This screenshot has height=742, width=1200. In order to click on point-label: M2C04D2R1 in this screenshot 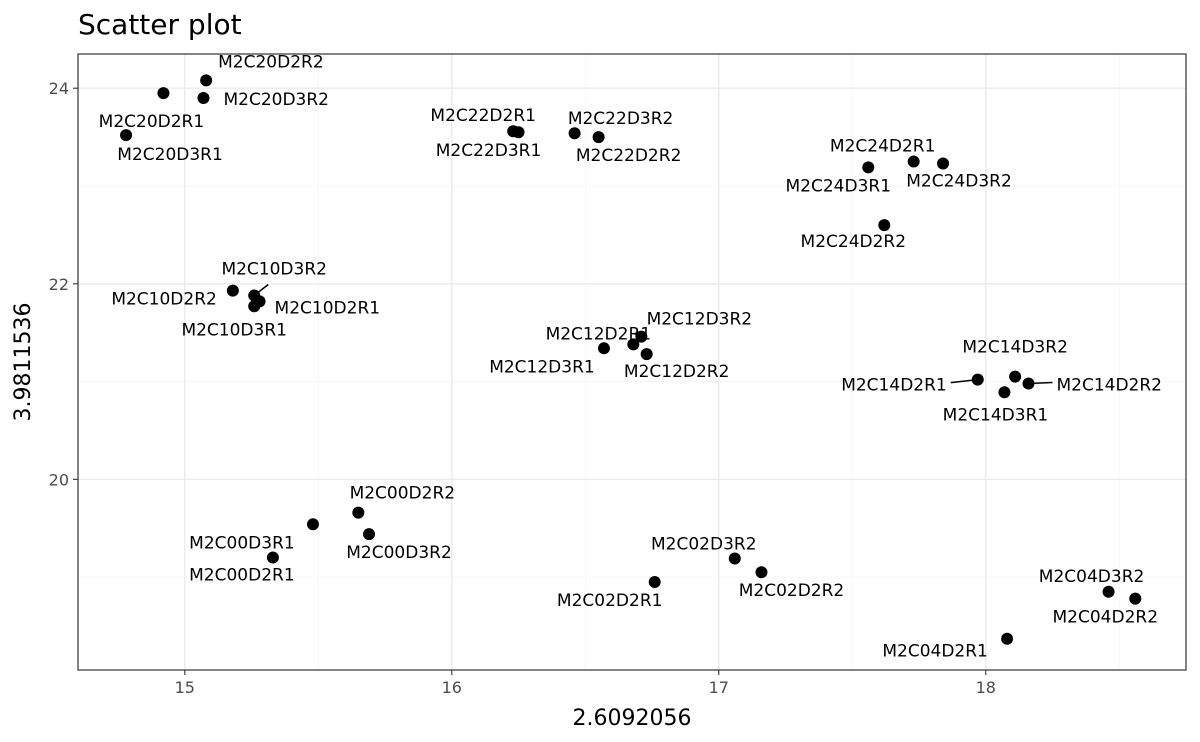, I will do `click(935, 652)`.